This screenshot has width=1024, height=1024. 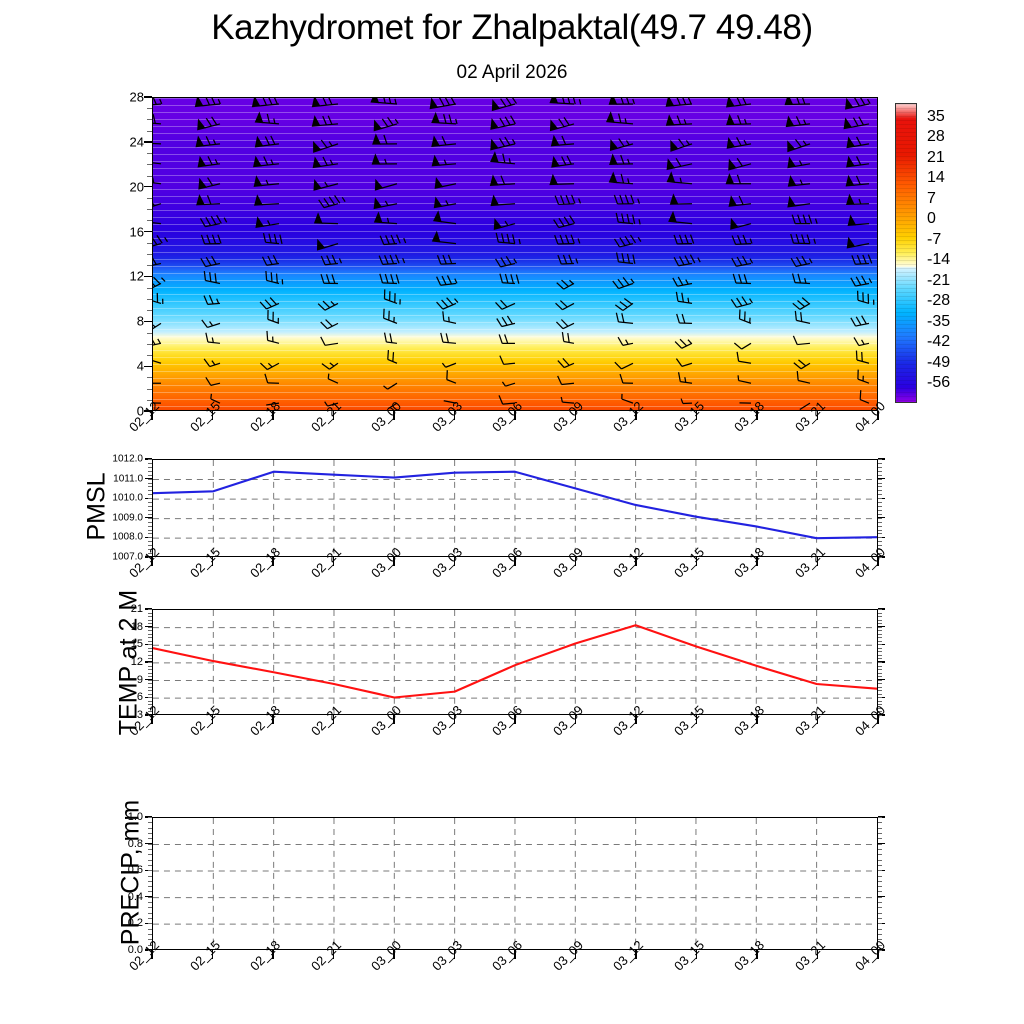 I want to click on colorbar-label: 35, so click(x=936, y=116).